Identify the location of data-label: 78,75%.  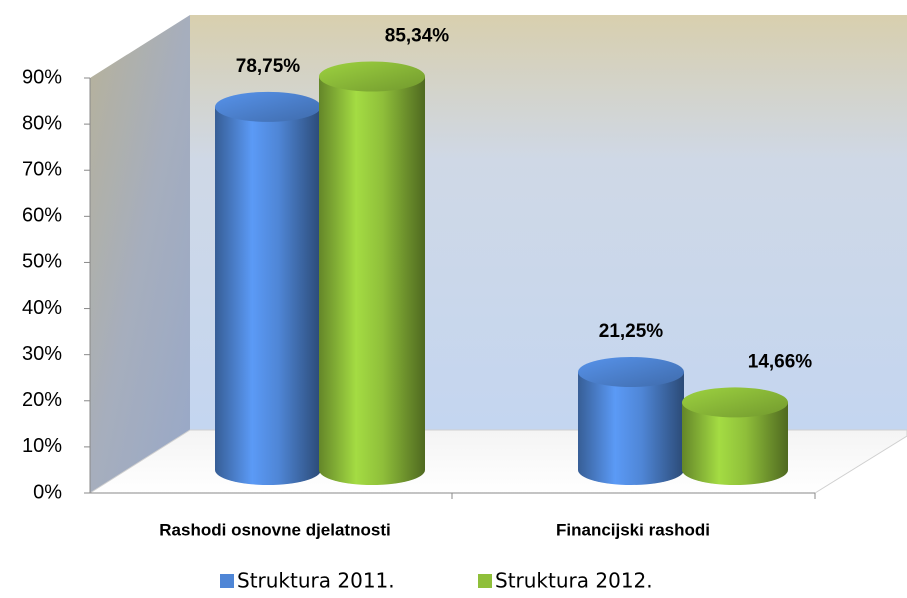
(268, 66).